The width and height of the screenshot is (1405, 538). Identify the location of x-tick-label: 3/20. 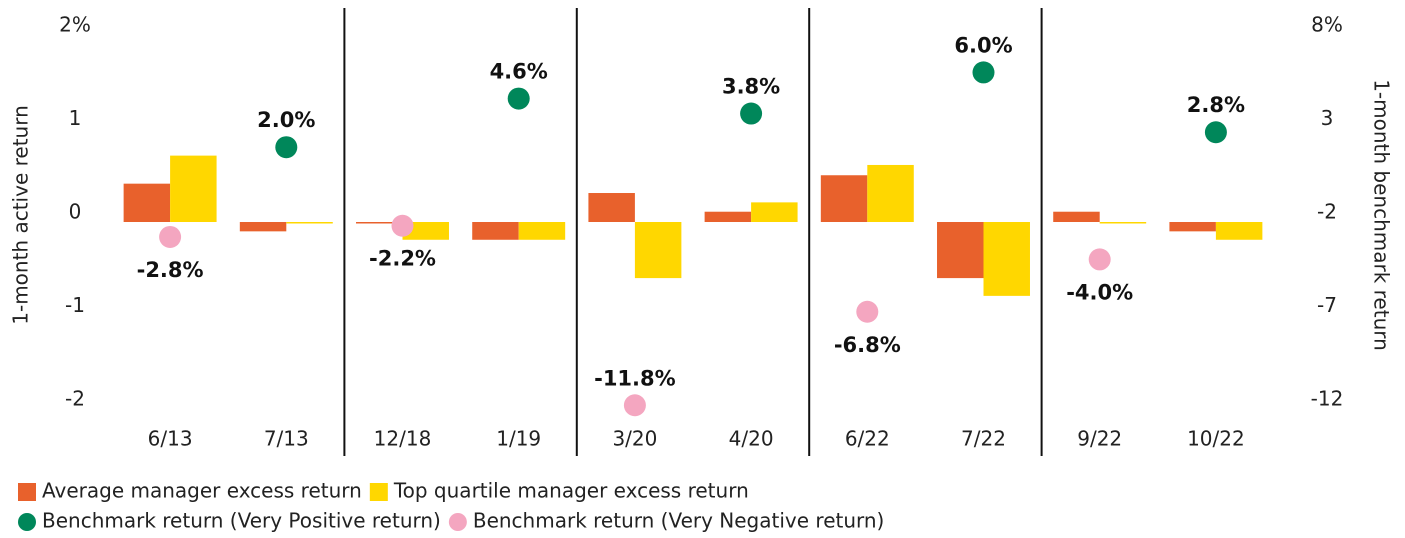
(634, 439).